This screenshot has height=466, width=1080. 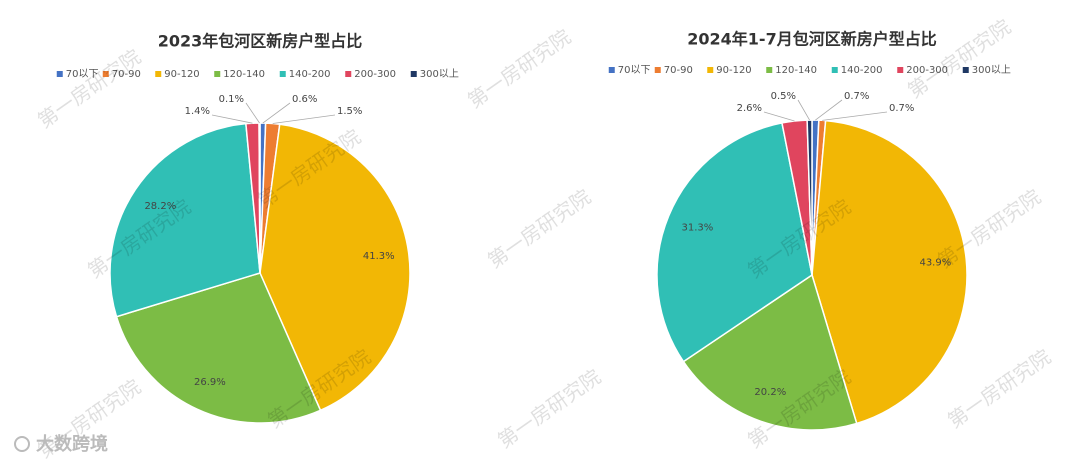 What do you see at coordinates (697, 228) in the screenshot?
I see `data-label: 31.3%` at bounding box center [697, 228].